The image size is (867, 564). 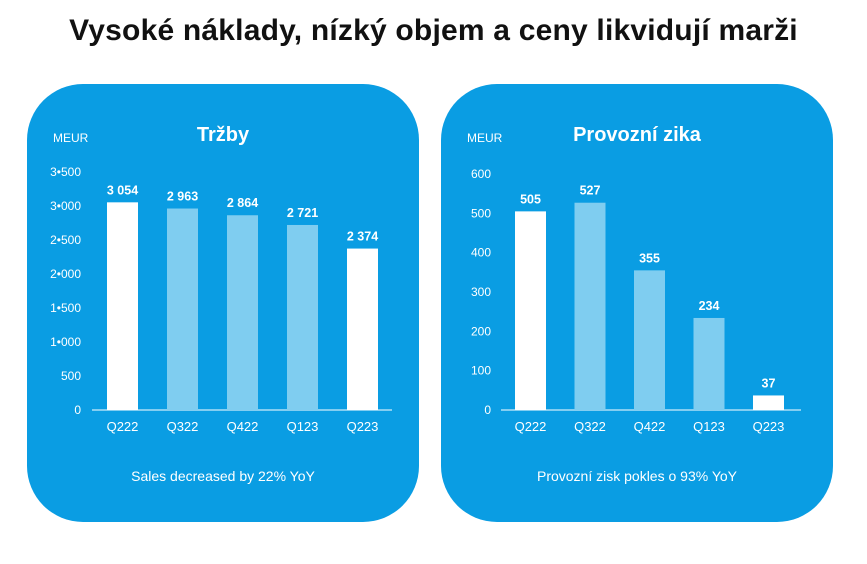 I want to click on sales-data-label: 2 963, so click(x=182, y=197).